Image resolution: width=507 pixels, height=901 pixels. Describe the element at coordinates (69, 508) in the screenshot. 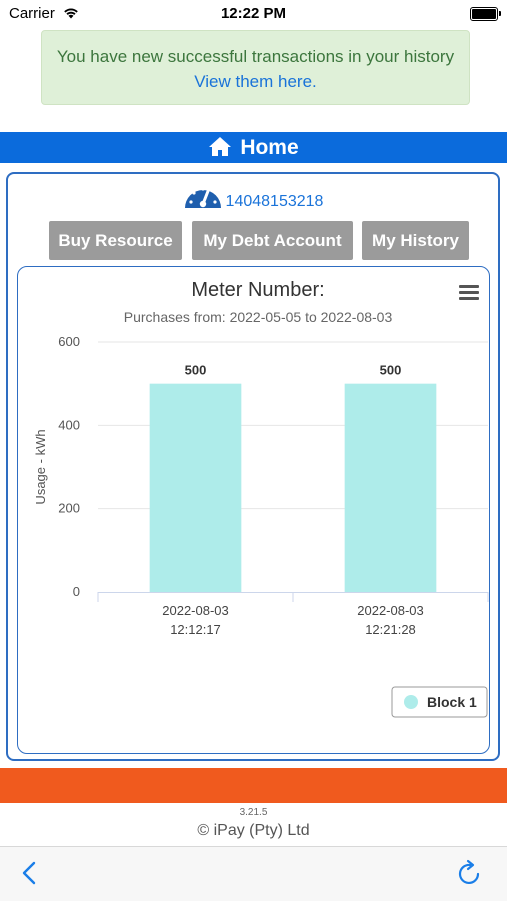

I see `y-tick-label: 200` at that location.